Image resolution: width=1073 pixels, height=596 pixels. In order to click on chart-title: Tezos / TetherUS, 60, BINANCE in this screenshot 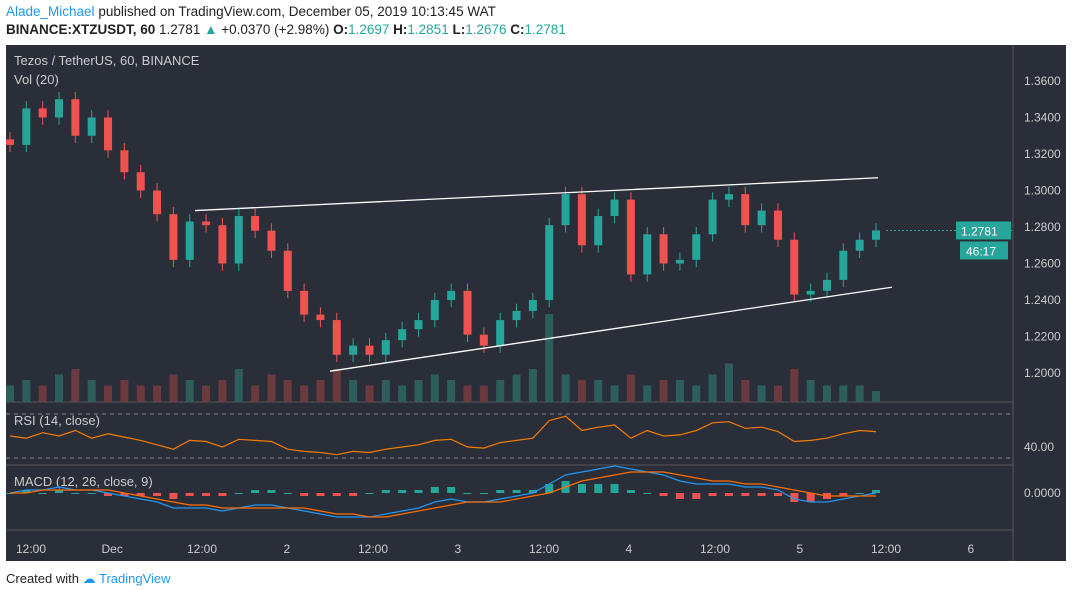, I will do `click(107, 60)`.